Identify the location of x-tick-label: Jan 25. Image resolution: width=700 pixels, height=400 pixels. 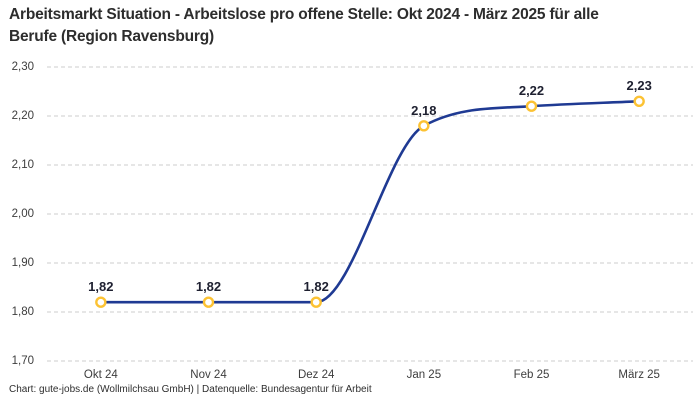
(424, 375).